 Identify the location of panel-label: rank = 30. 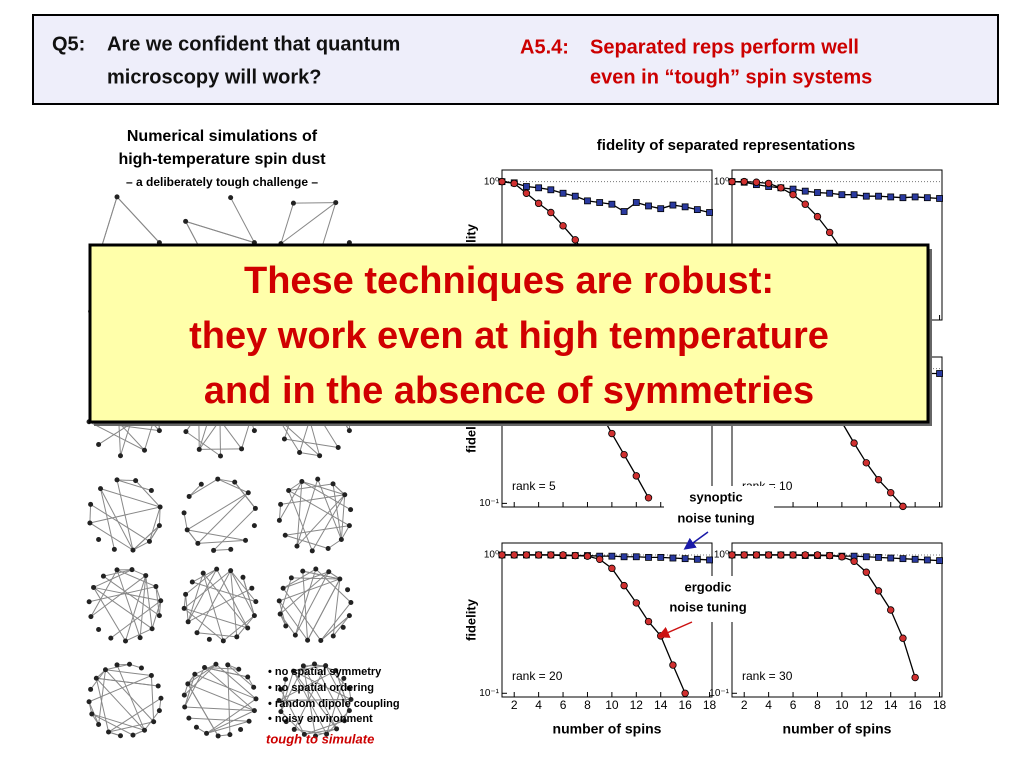
(767, 676).